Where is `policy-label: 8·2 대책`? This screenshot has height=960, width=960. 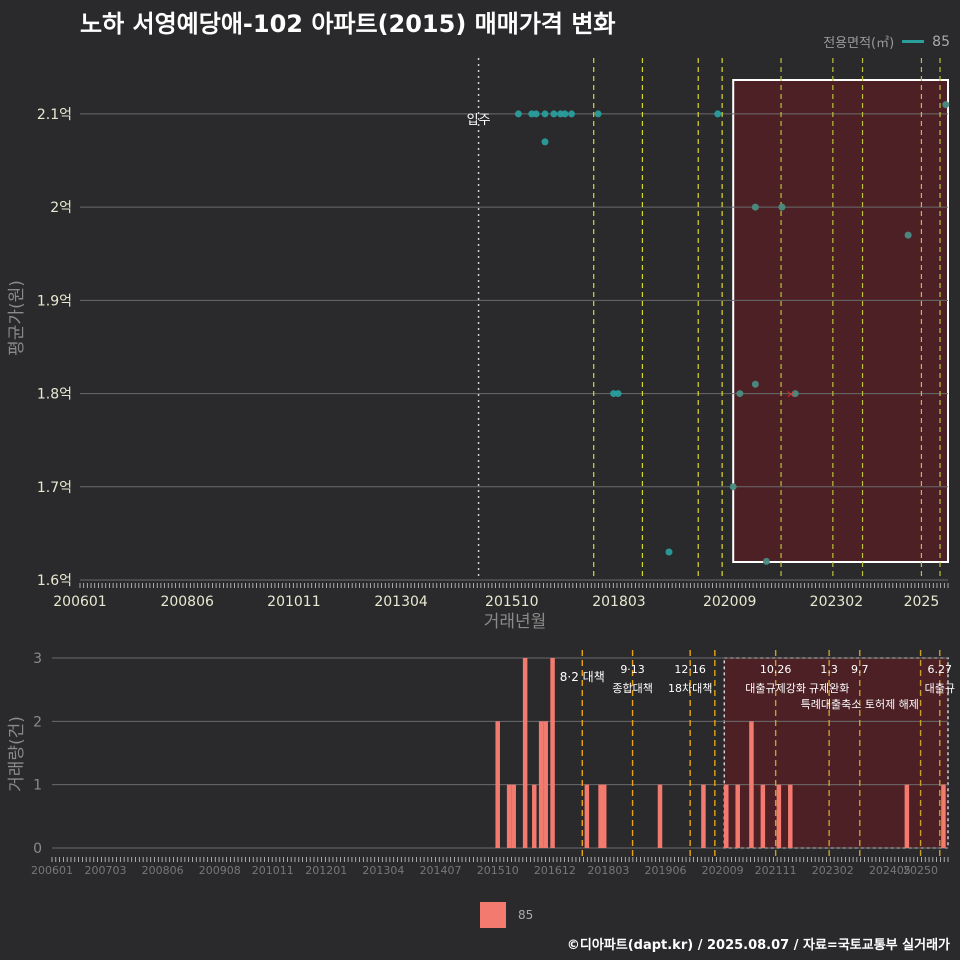
policy-label: 8·2 대책 is located at coordinates (582, 676).